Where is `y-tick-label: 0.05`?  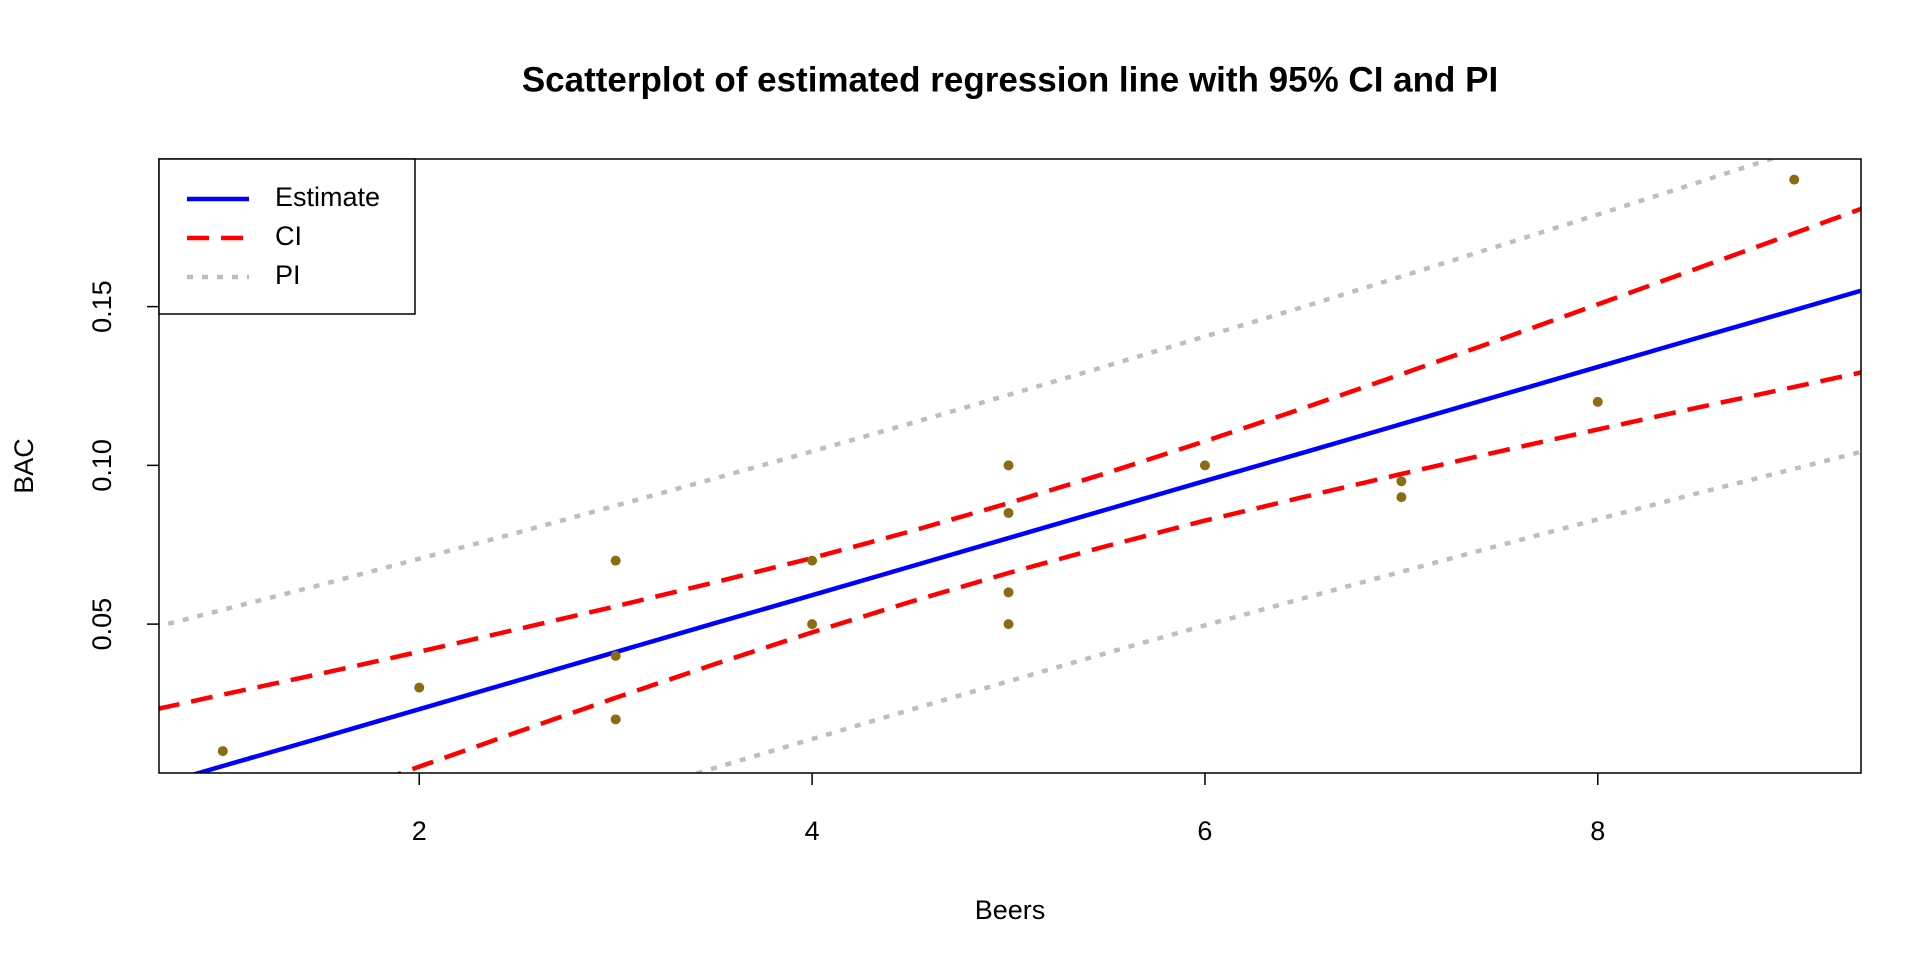
y-tick-label: 0.05 is located at coordinates (102, 624).